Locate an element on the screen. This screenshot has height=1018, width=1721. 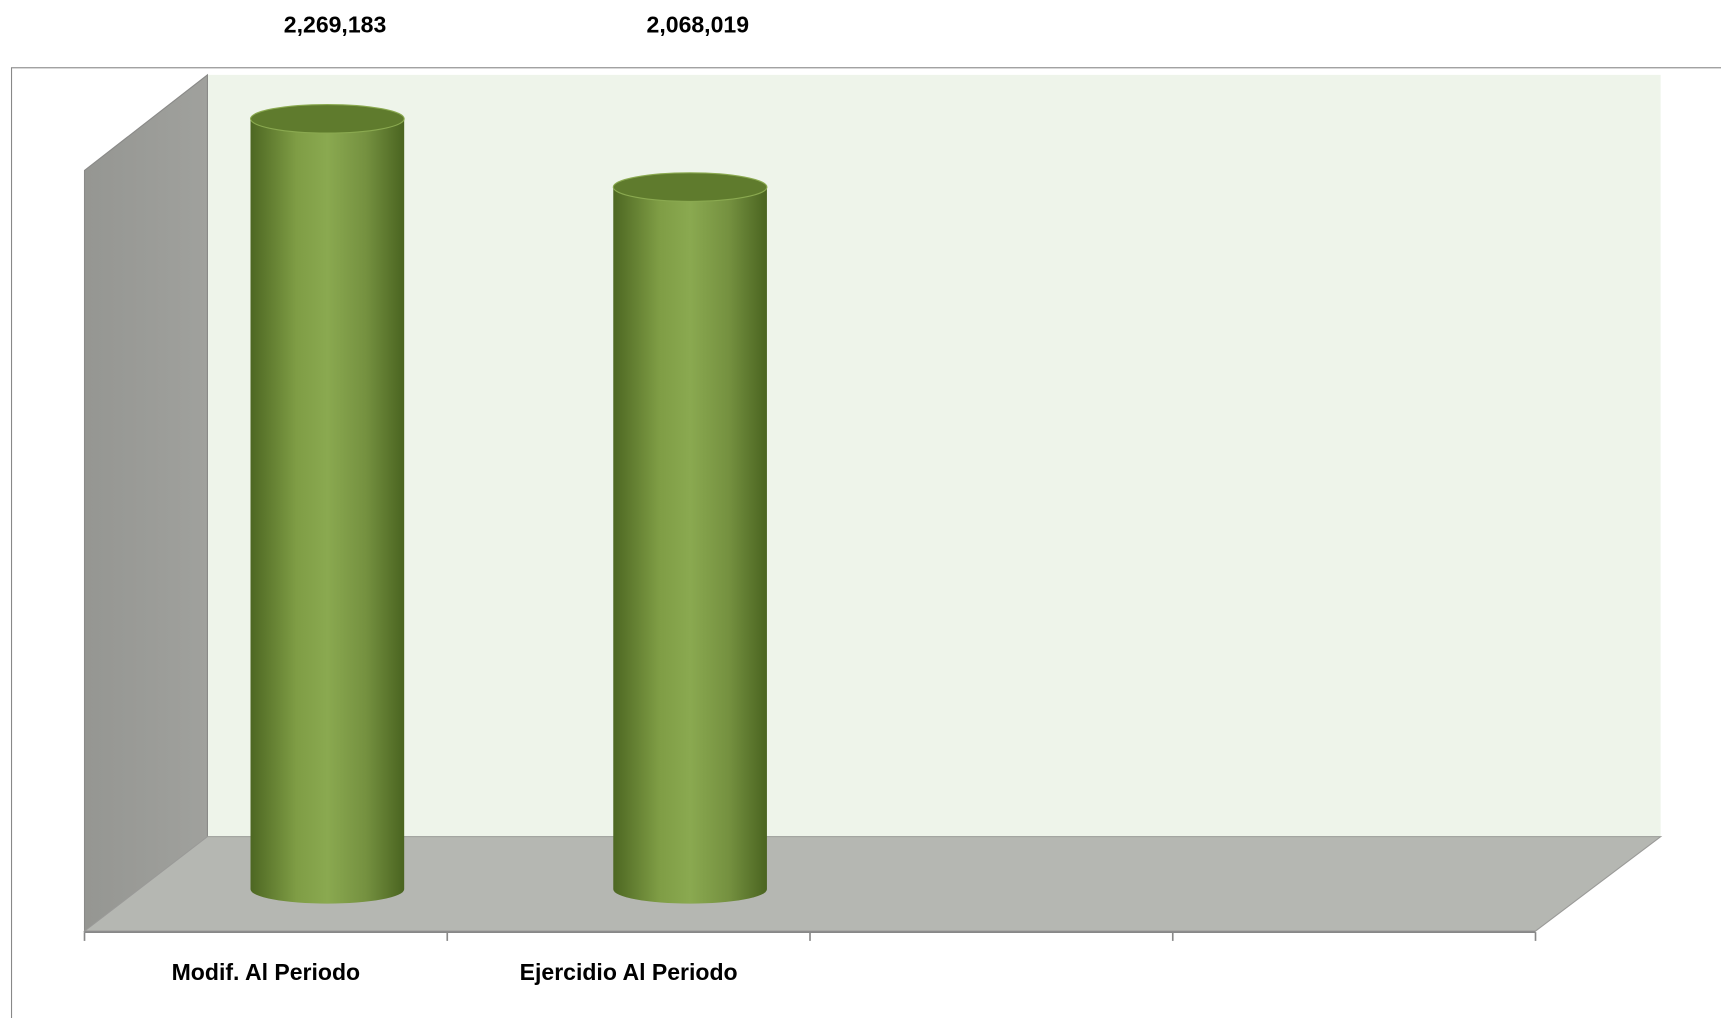
floor is located at coordinates (872, 884).